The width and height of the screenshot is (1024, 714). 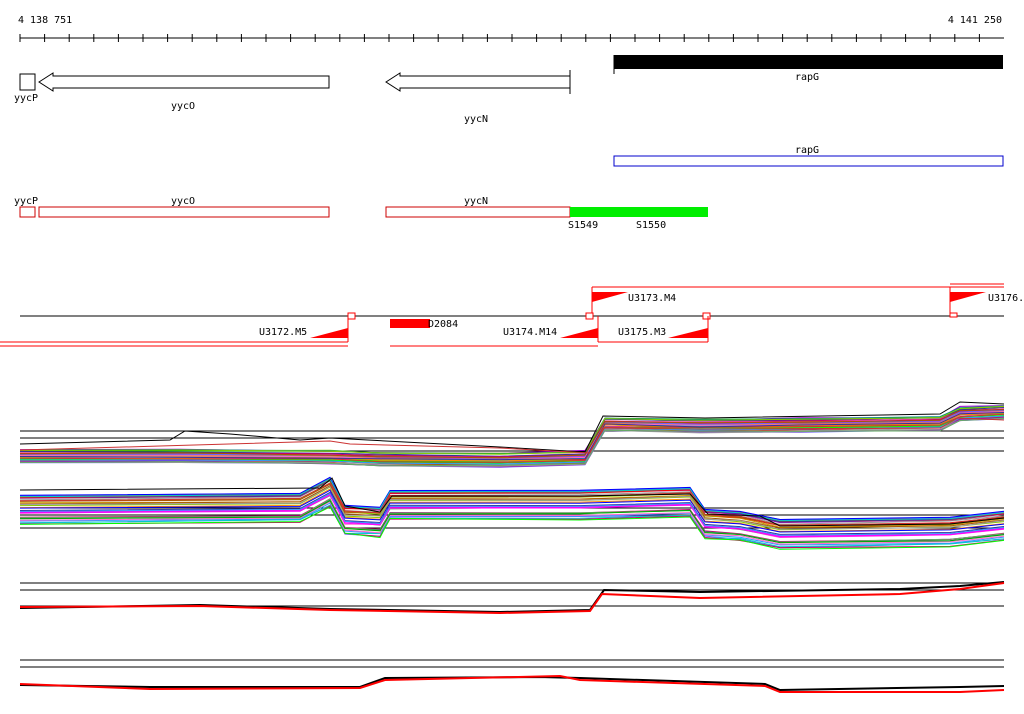 What do you see at coordinates (184, 212) in the screenshot?
I see `transcript-yycO` at bounding box center [184, 212].